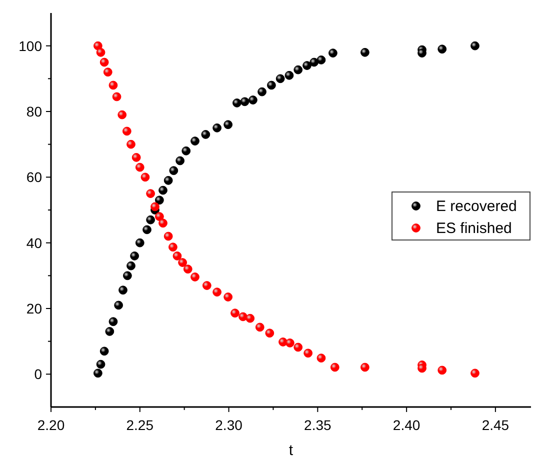  Describe the element at coordinates (406, 425) in the screenshot. I see `x-tick-label: 2.40` at that location.